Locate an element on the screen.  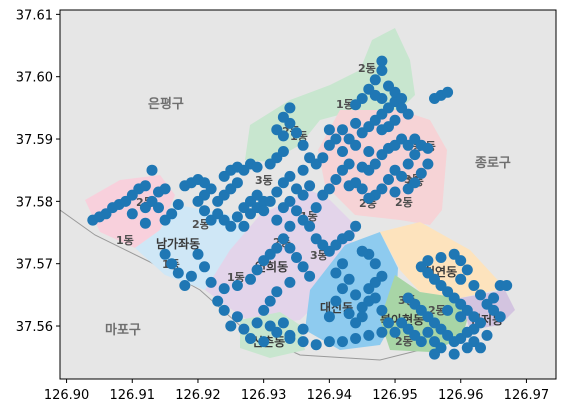
x-tick-label: 126.94 is located at coordinates (330, 395).